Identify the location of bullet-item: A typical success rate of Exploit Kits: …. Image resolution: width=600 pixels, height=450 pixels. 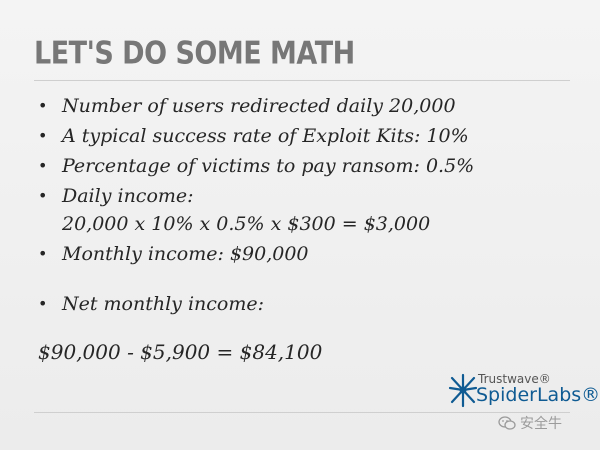
(301, 136).